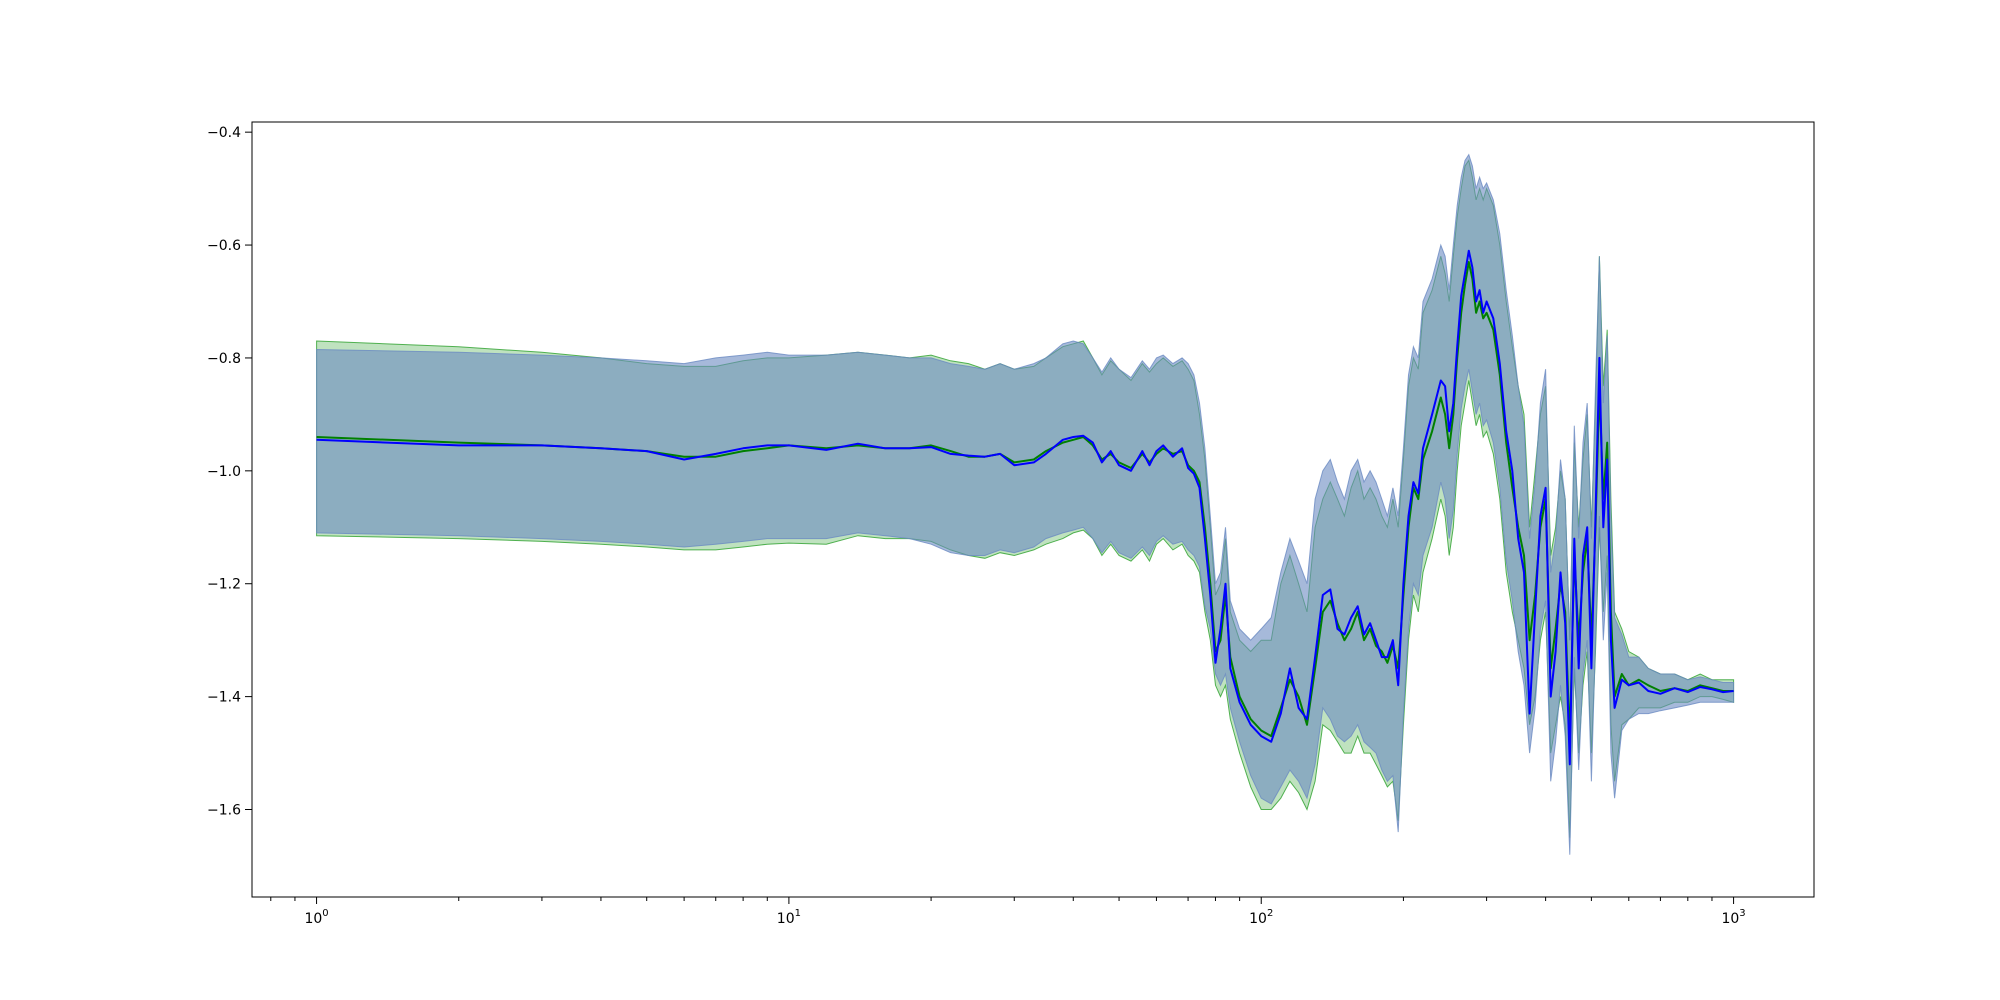 The image size is (2000, 1000). I want to click on x-tick-label: 10³, so click(1733, 917).